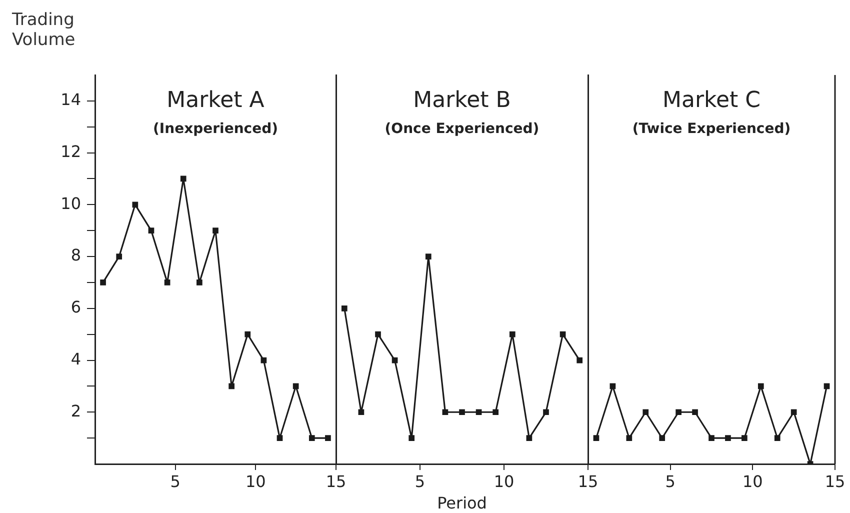  I want to click on y-tick-label: 10, so click(70, 203).